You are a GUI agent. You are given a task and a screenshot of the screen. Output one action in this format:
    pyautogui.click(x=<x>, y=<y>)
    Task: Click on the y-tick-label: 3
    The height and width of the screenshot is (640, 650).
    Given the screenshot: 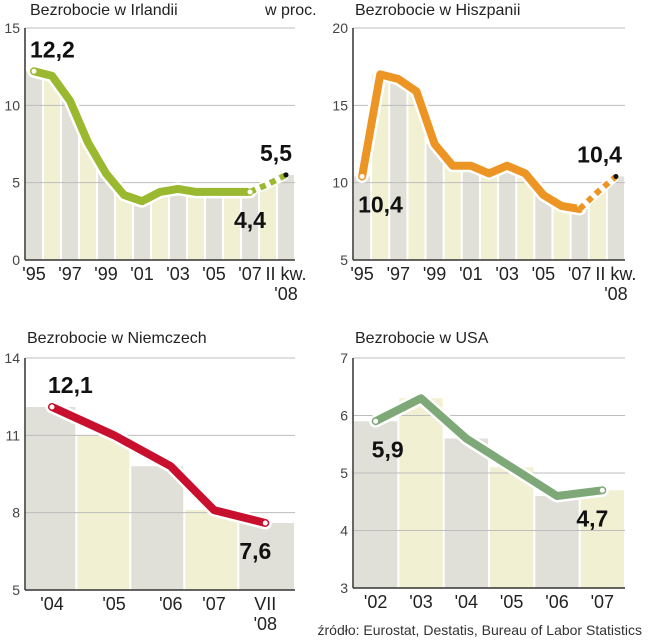 What is the action you would take?
    pyautogui.click(x=344, y=588)
    